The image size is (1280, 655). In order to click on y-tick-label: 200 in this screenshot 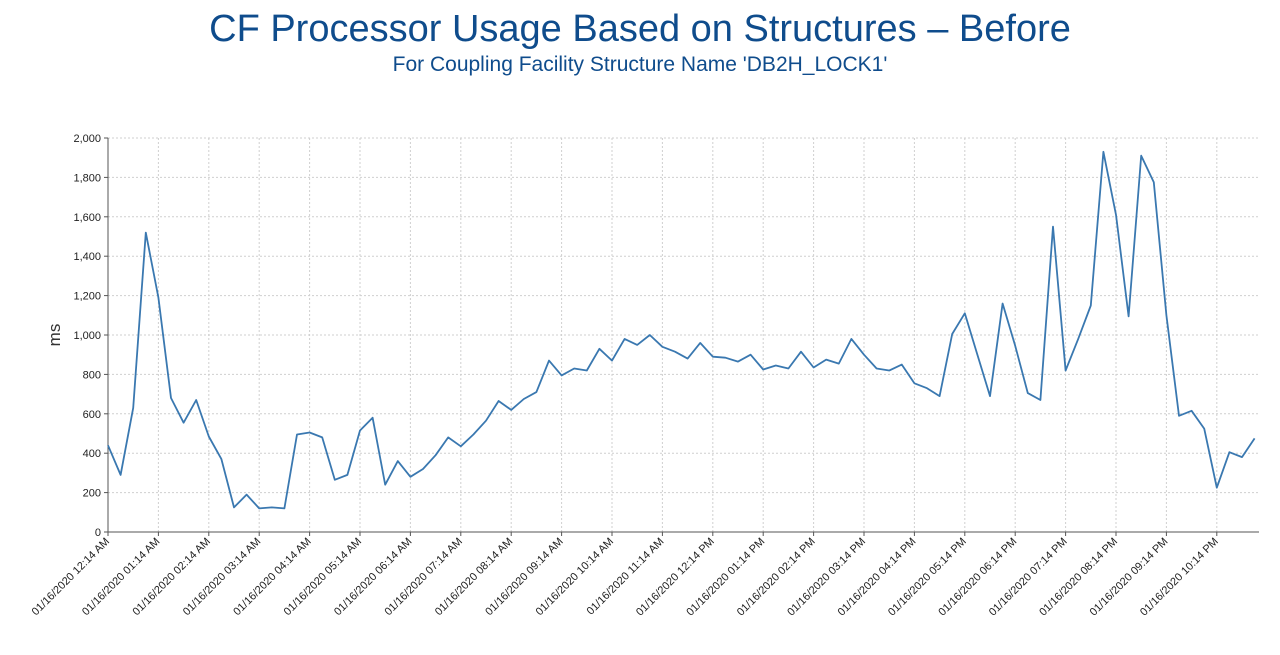, I will do `click(92, 494)`.